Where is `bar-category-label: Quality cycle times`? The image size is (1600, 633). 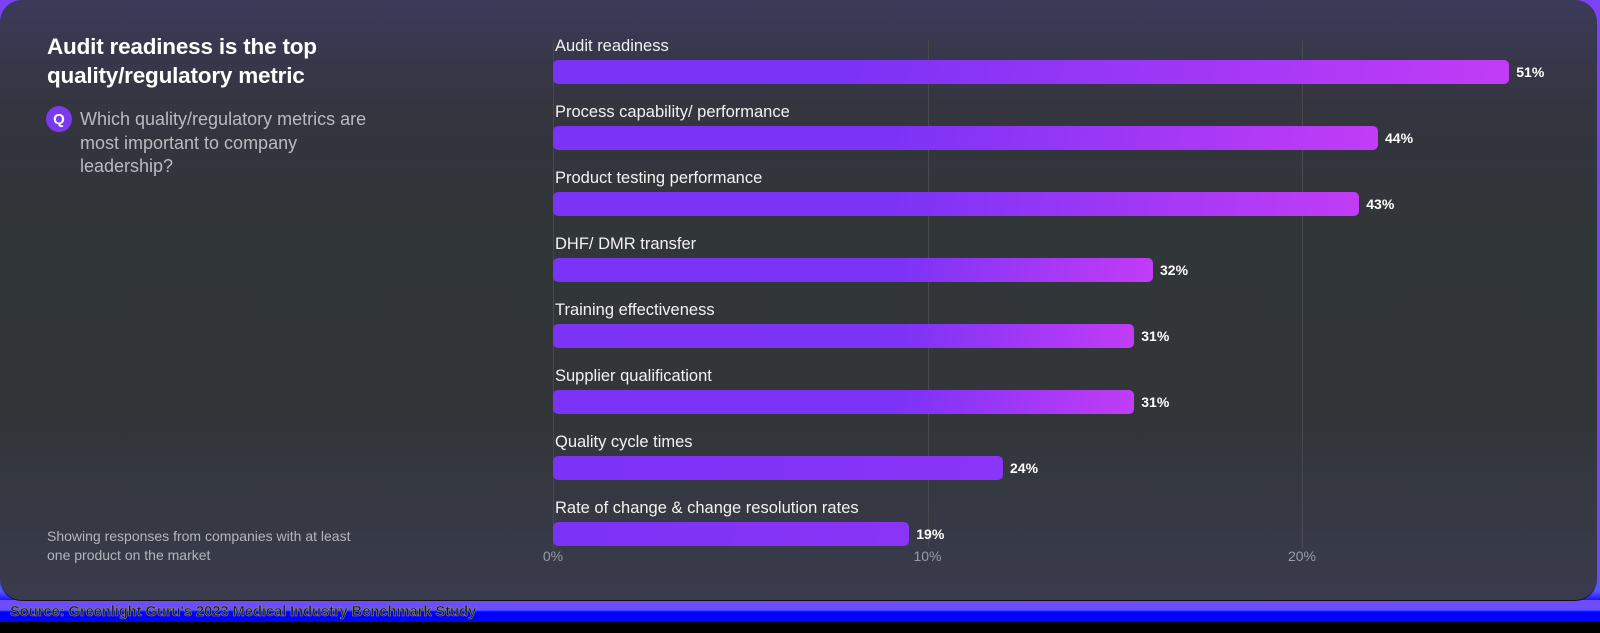
bar-category-label: Quality cycle times is located at coordinates (624, 442).